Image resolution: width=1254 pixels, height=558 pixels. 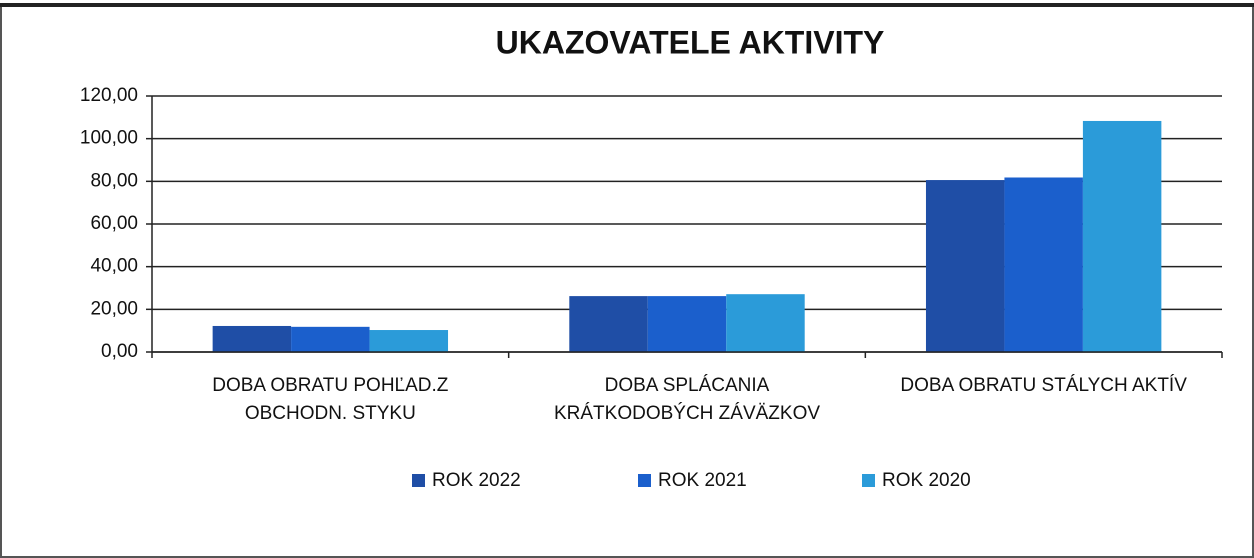 I want to click on y-tick-label: 40,00, so click(x=114, y=266).